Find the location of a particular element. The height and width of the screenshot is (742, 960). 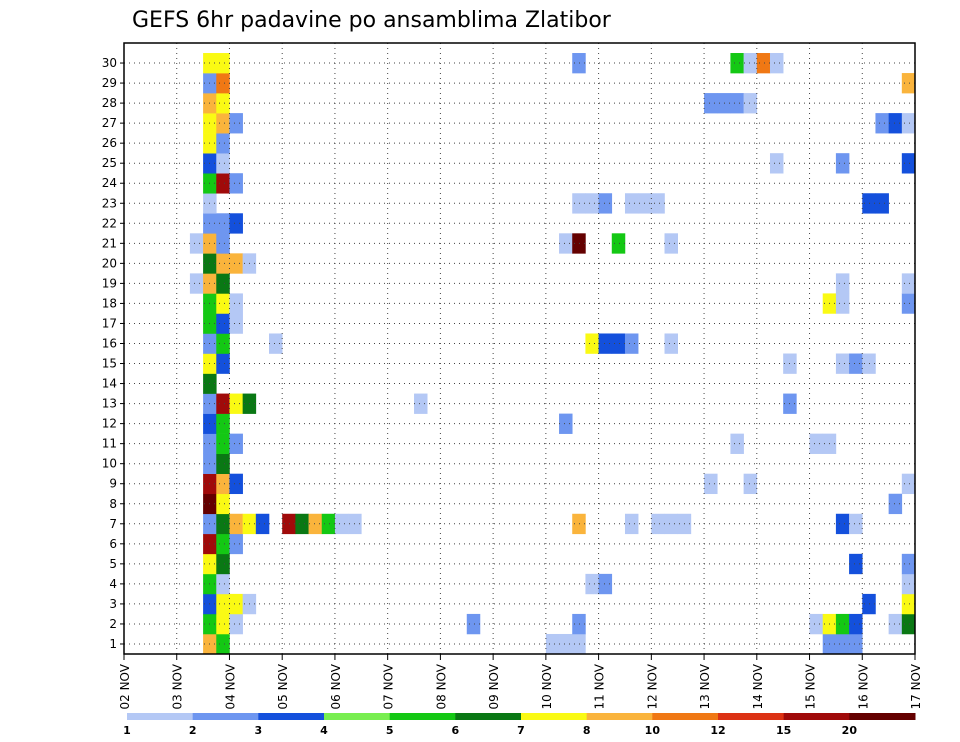

x-tick-label: 06 NOV is located at coordinates (336, 686).